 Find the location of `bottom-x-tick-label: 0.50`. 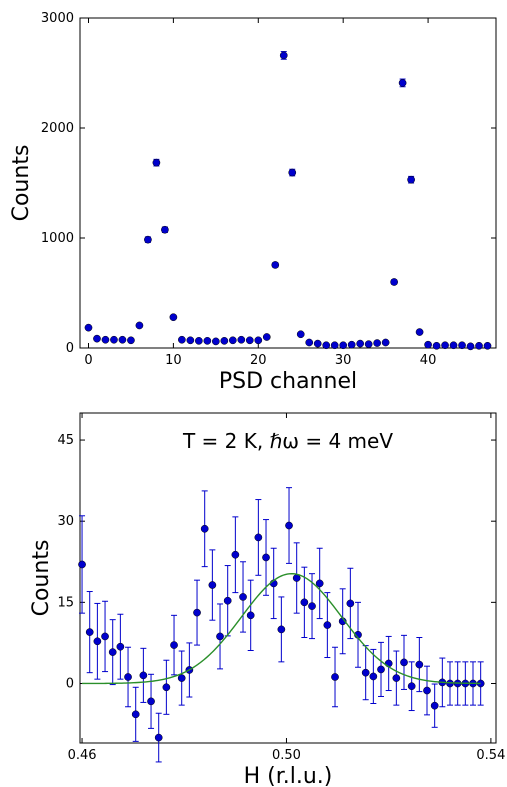

bottom-x-tick-label: 0.50 is located at coordinates (286, 755).